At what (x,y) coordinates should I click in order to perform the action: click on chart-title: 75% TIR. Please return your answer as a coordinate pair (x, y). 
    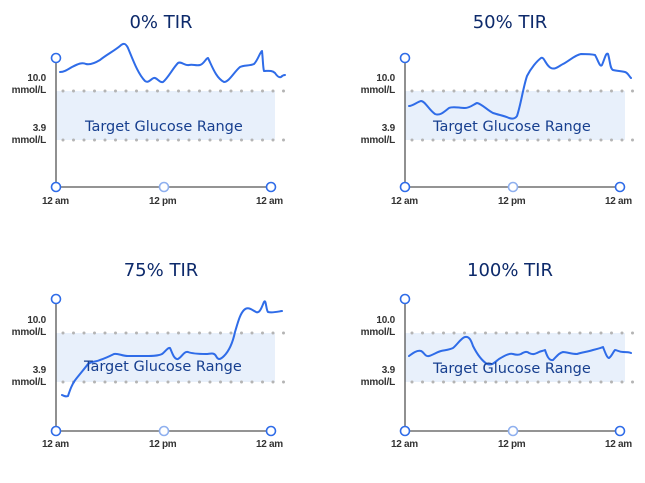
    Looking at the image, I should click on (161, 270).